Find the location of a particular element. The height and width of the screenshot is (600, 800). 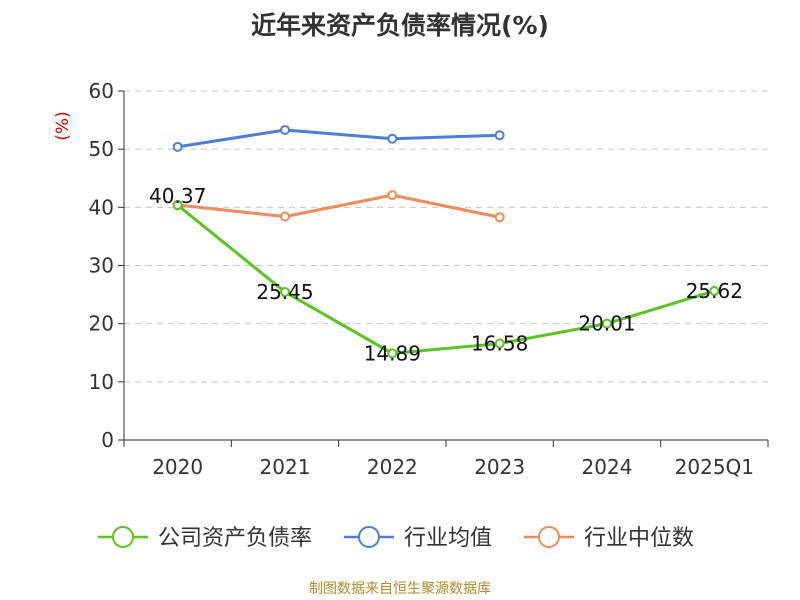

x-tick-label: 2025Q1 is located at coordinates (714, 467).